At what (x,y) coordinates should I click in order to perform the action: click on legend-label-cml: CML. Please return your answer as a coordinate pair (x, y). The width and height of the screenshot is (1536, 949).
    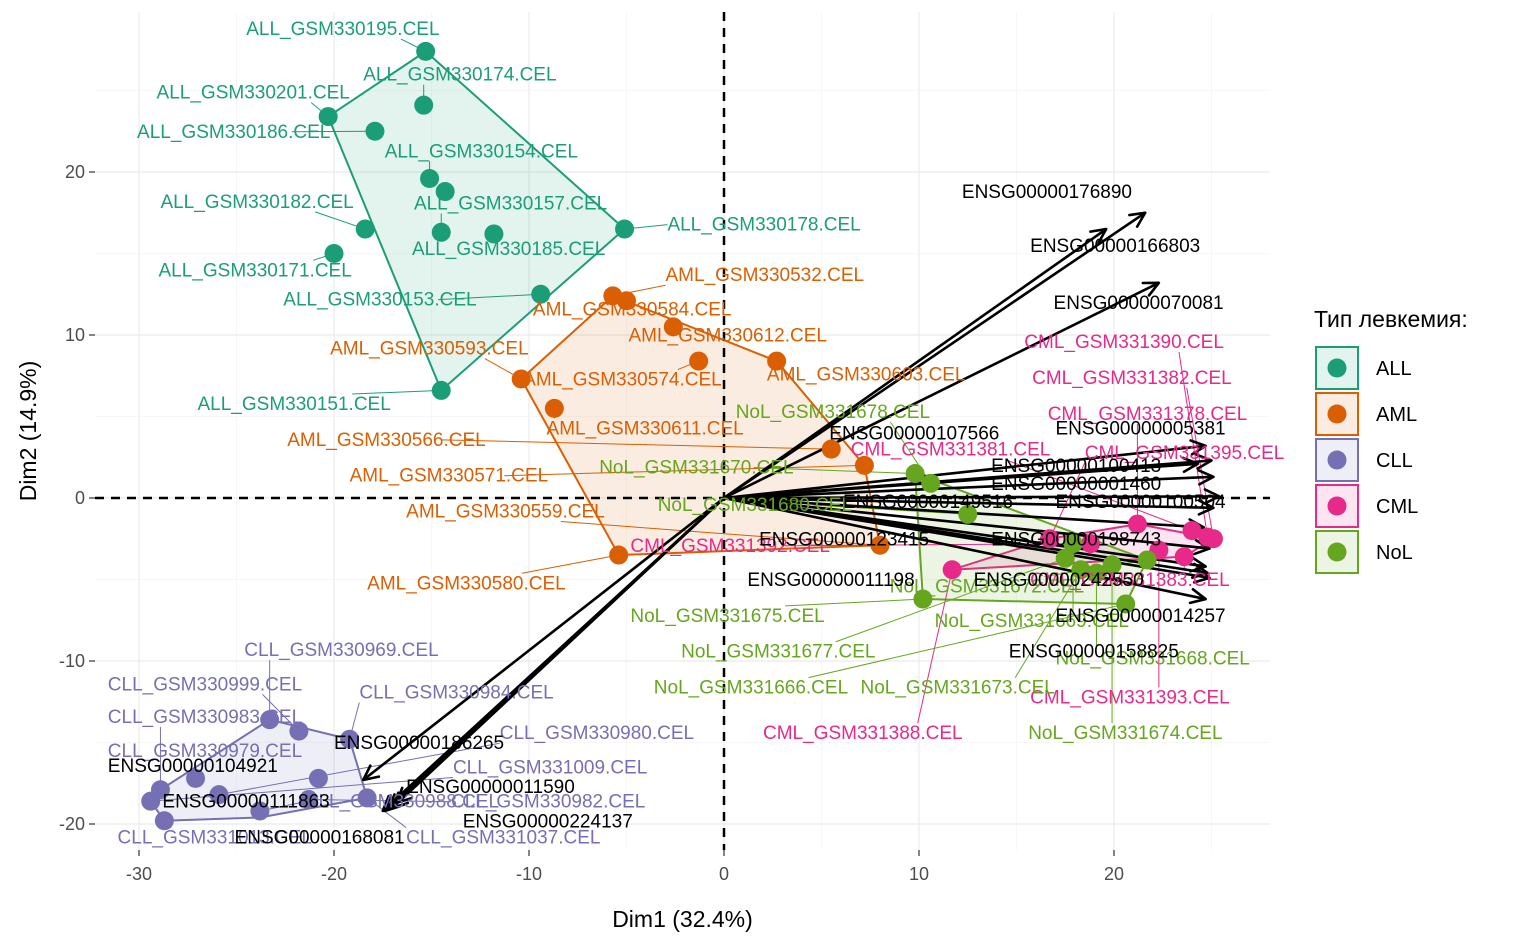
    Looking at the image, I should click on (1397, 507).